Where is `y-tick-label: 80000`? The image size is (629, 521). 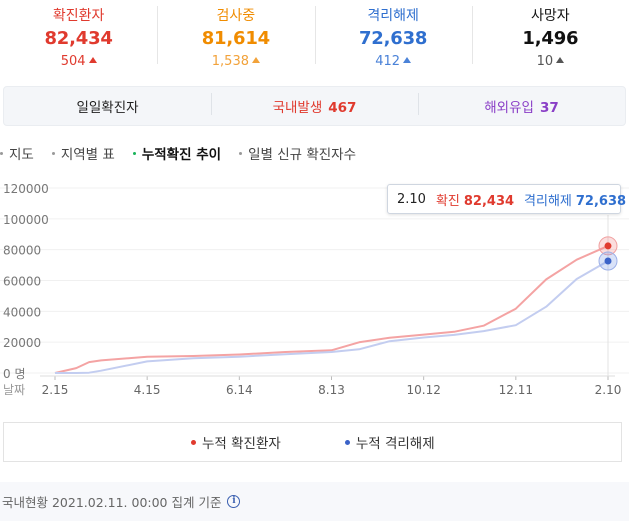 y-tick-label: 80000 is located at coordinates (22, 251).